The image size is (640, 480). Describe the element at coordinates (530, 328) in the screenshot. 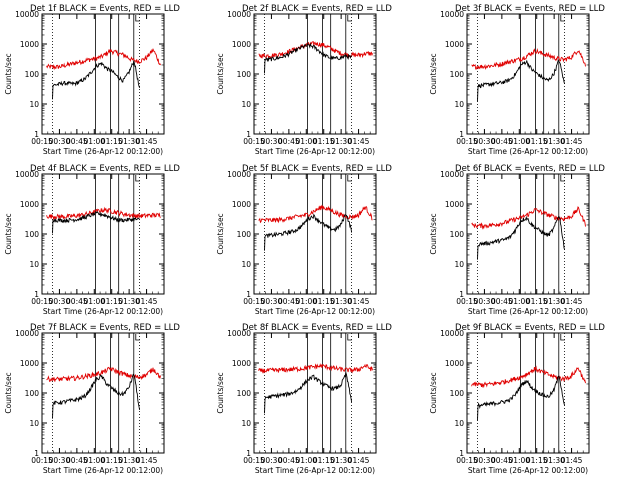

I see `panel-title: Det 9f BLACK = Events, RED = LLD` at that location.